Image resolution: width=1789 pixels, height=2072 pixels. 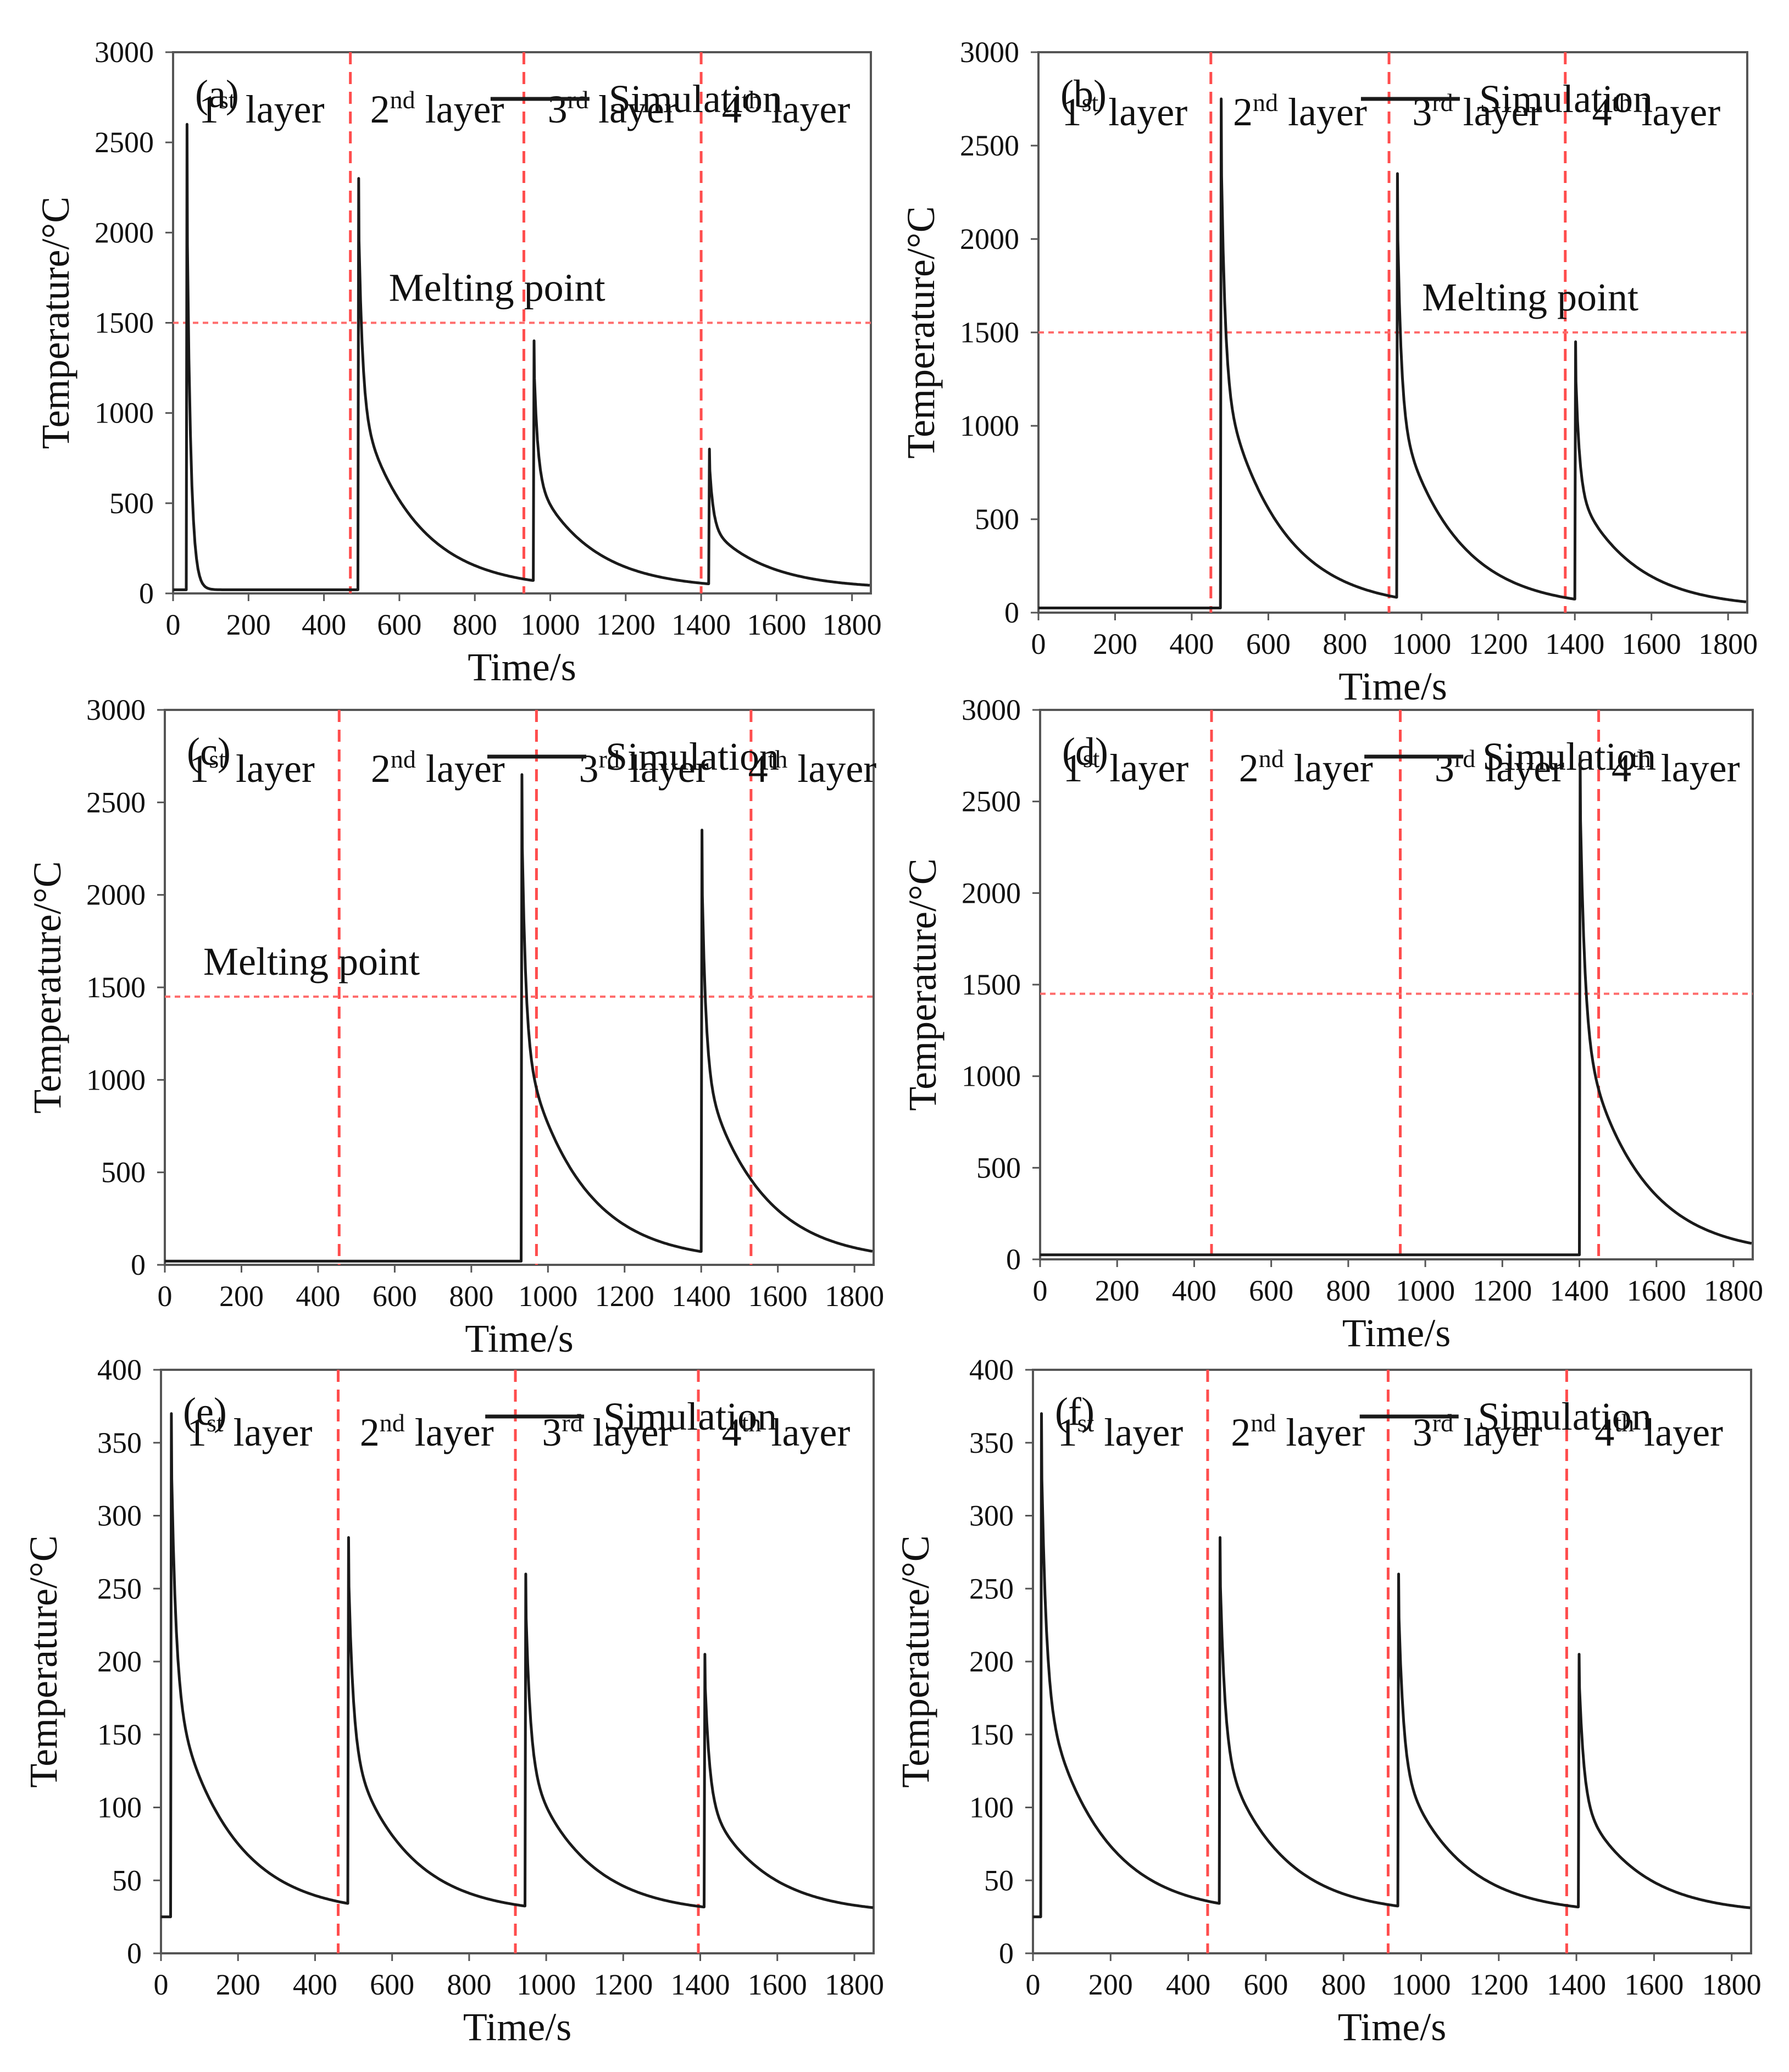 What do you see at coordinates (124, 1173) in the screenshot?
I see `y-tick-label: 500` at bounding box center [124, 1173].